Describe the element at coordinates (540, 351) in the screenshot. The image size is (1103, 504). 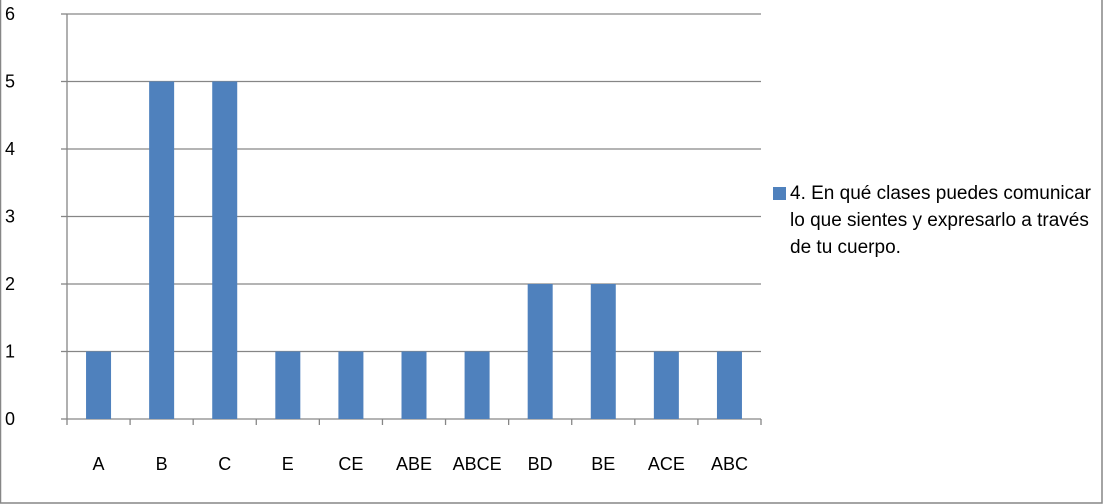
I see `bar-bd` at that location.